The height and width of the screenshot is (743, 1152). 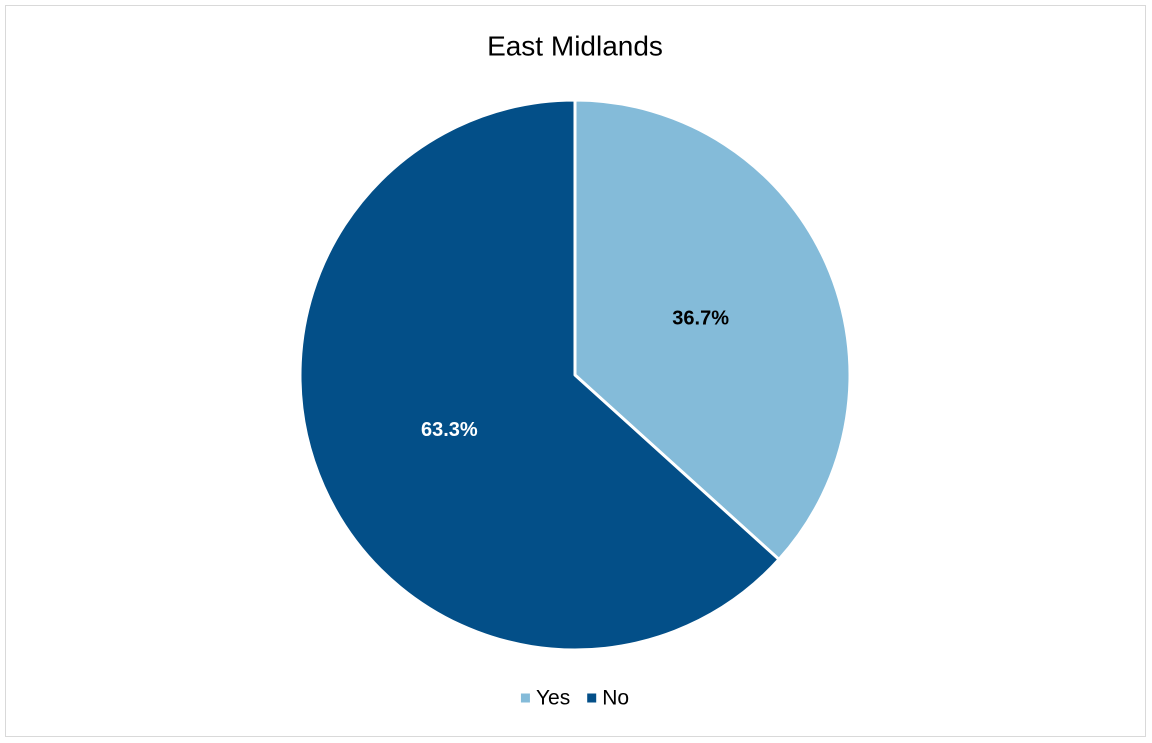 What do you see at coordinates (700, 318) in the screenshot?
I see `data-label: 36.7%` at bounding box center [700, 318].